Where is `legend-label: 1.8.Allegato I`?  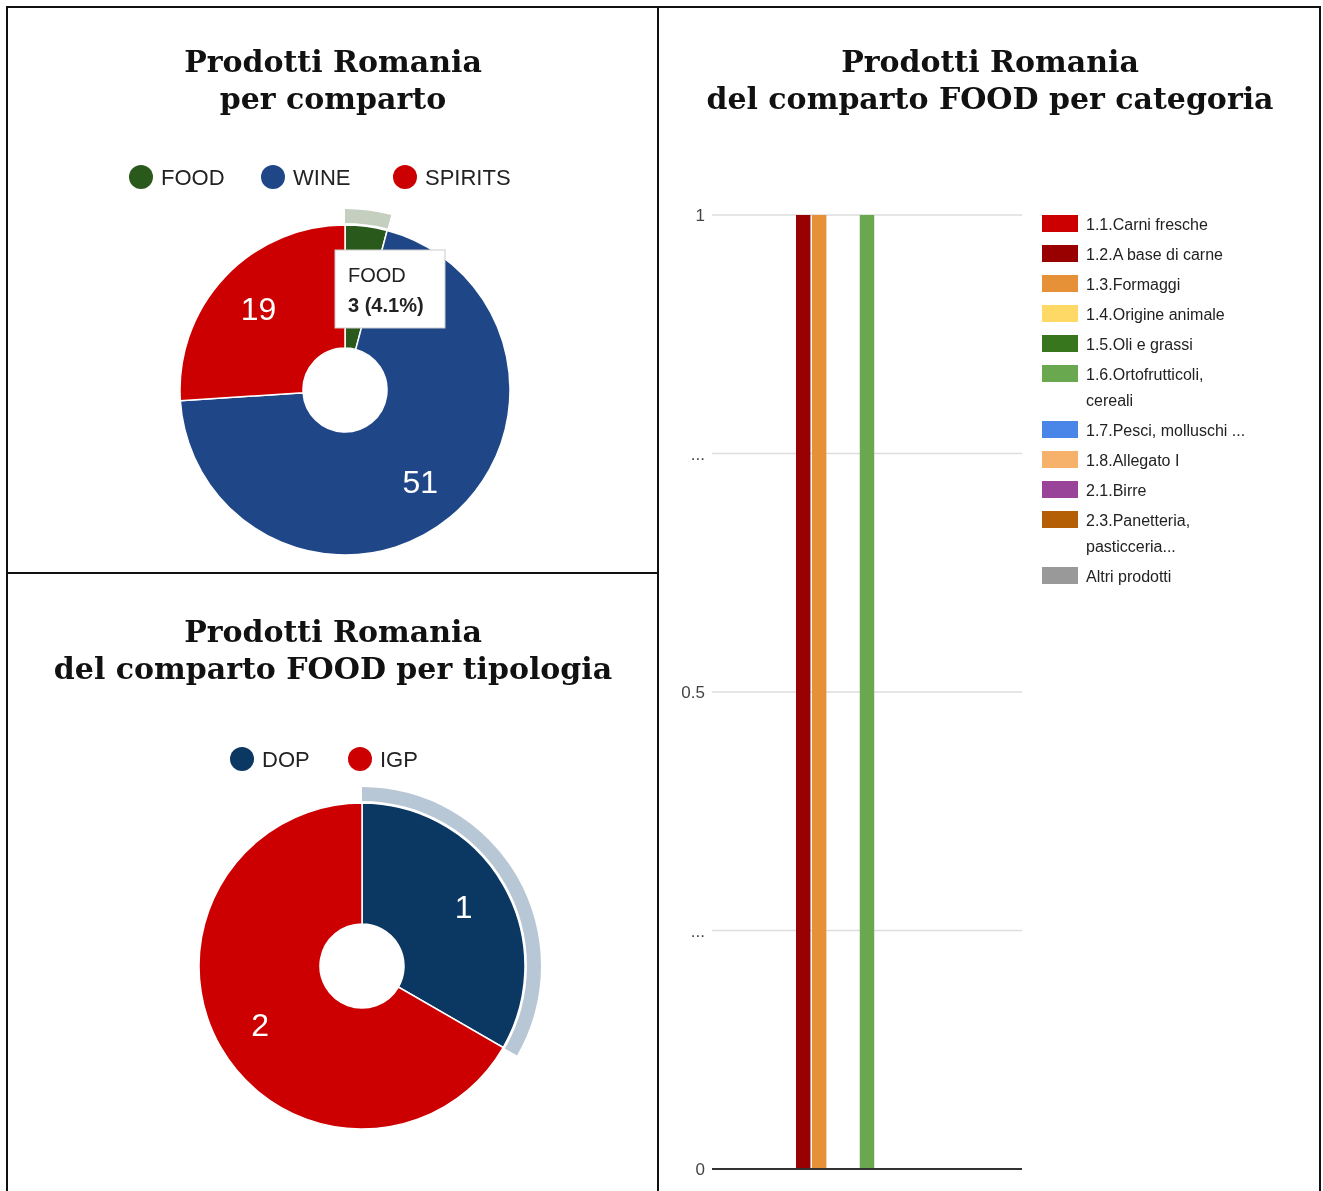
legend-label: 1.8.Allegato I is located at coordinates (1133, 460).